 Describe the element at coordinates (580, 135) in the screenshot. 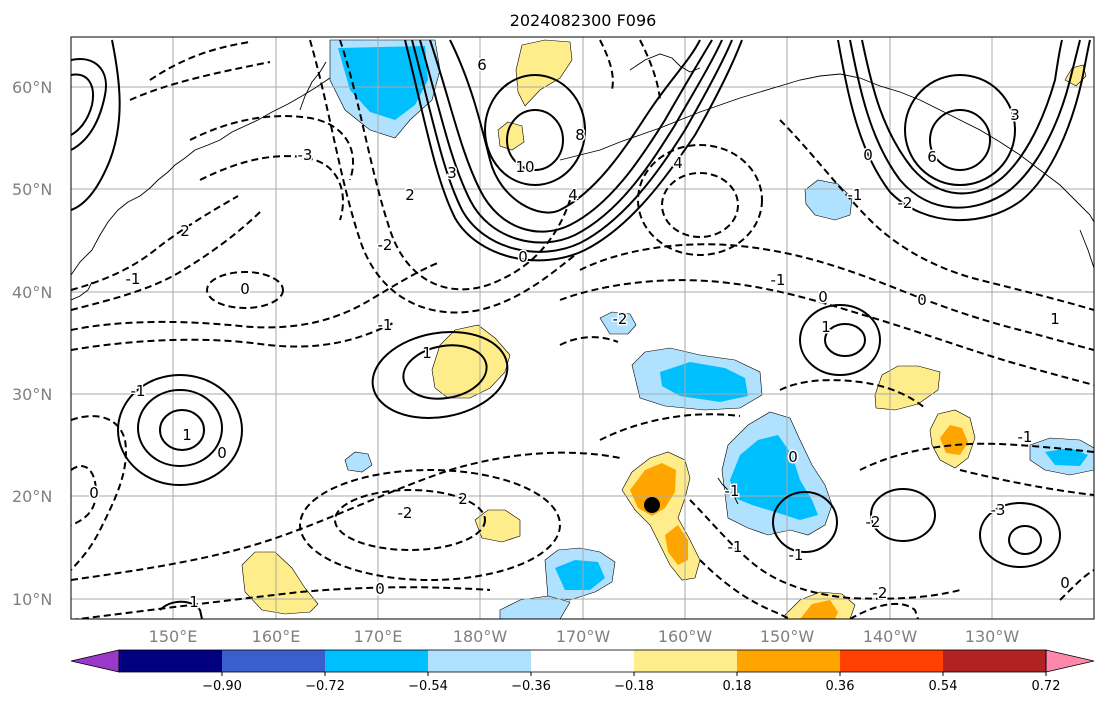

I see `contour-value-label: 8` at that location.